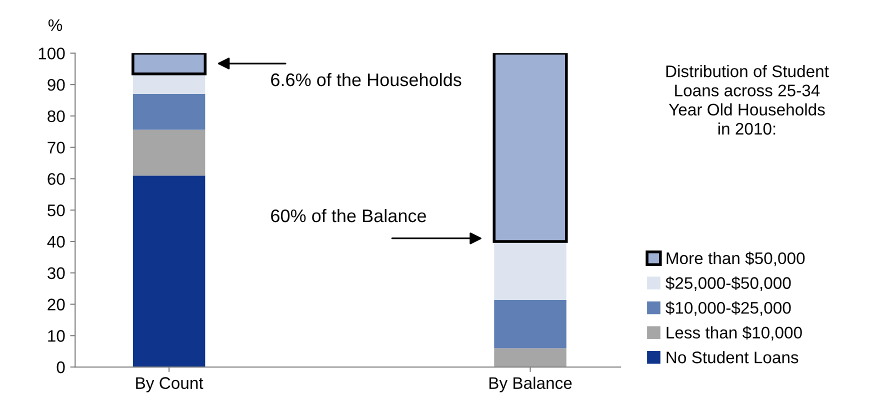 This screenshot has height=406, width=884. What do you see at coordinates (56, 273) in the screenshot?
I see `y-tick-label: 30` at bounding box center [56, 273].